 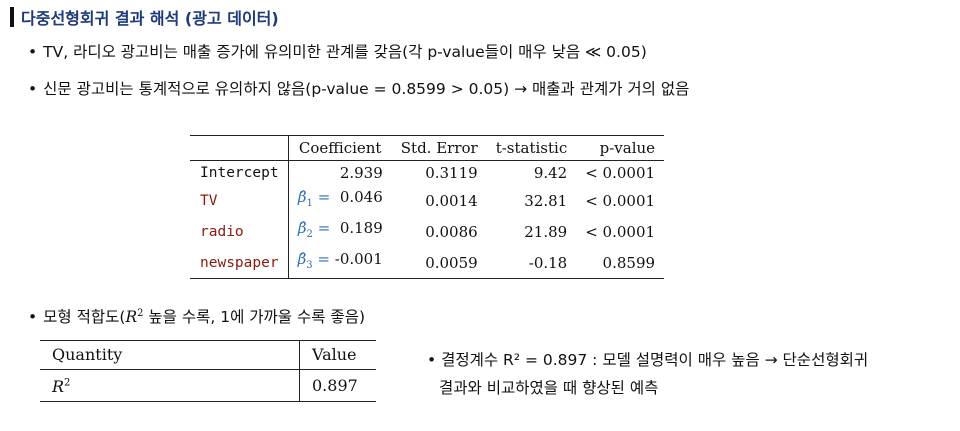 I want to click on fit-header-row: Quantity Value, so click(x=208, y=355).